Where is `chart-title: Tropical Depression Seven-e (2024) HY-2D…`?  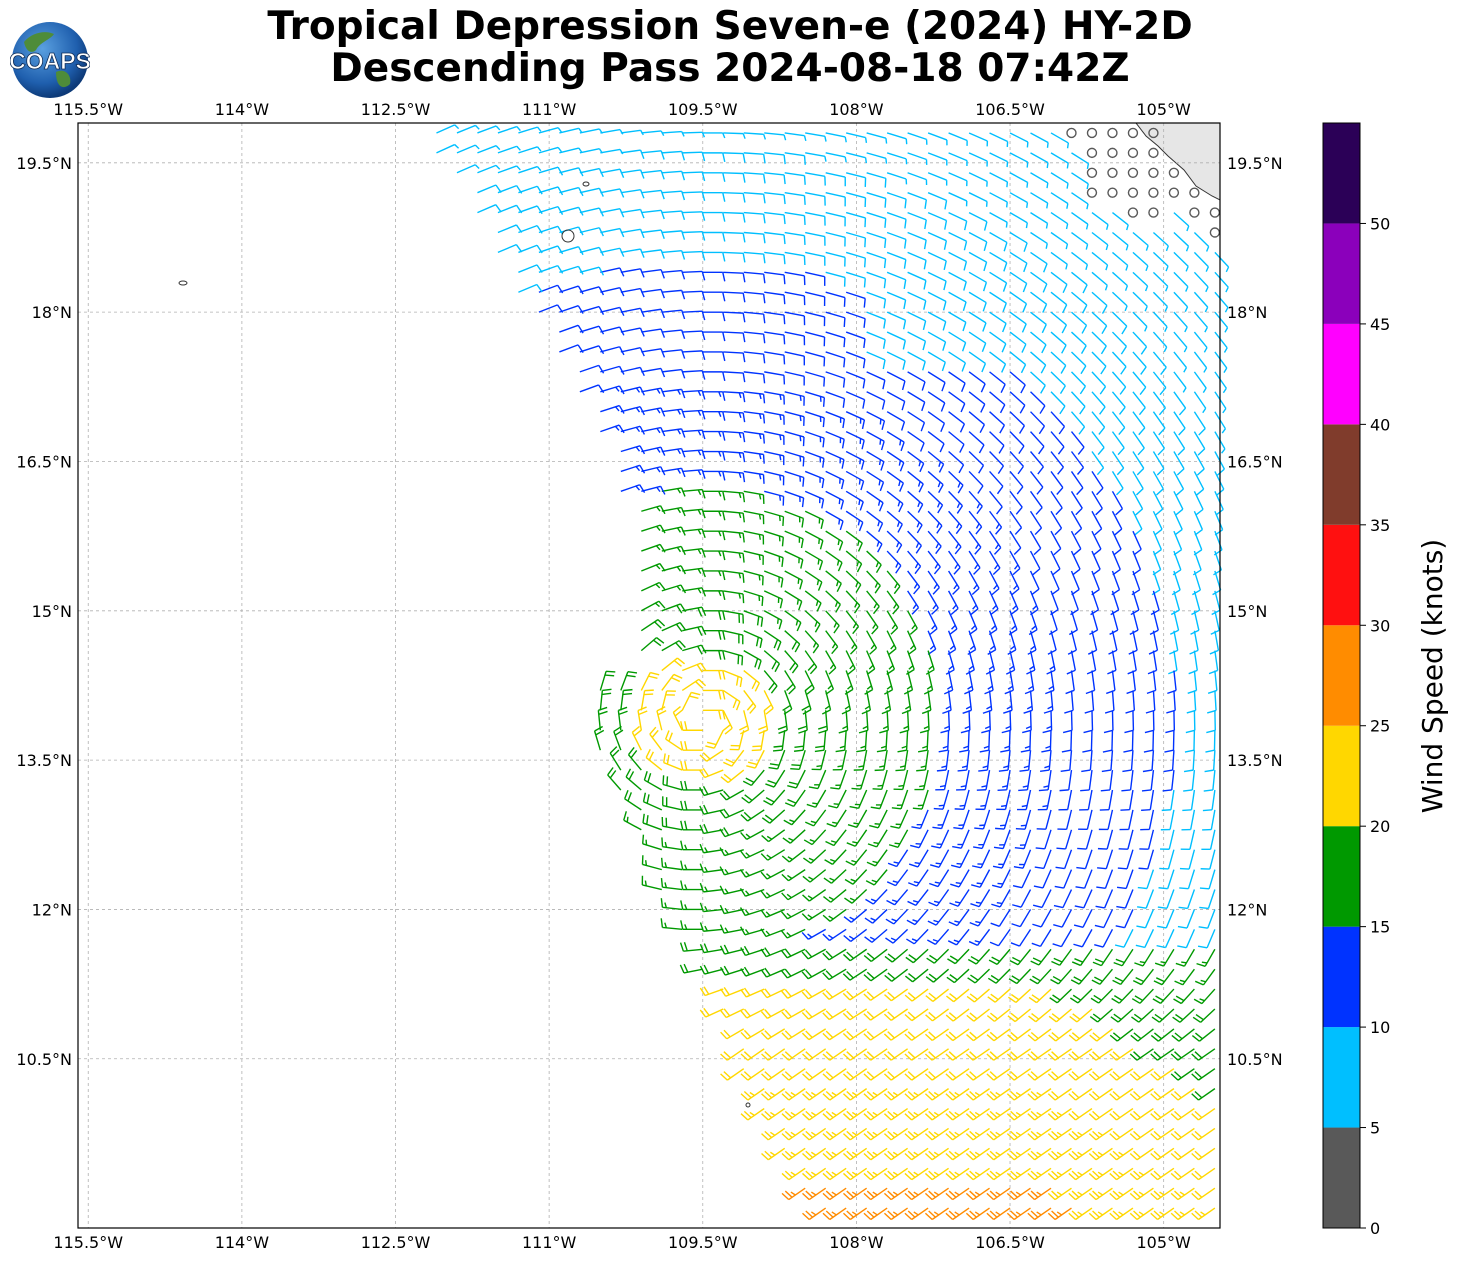
chart-title: Tropical Depression Seven-e (2024) HY-2D… is located at coordinates (730, 48).